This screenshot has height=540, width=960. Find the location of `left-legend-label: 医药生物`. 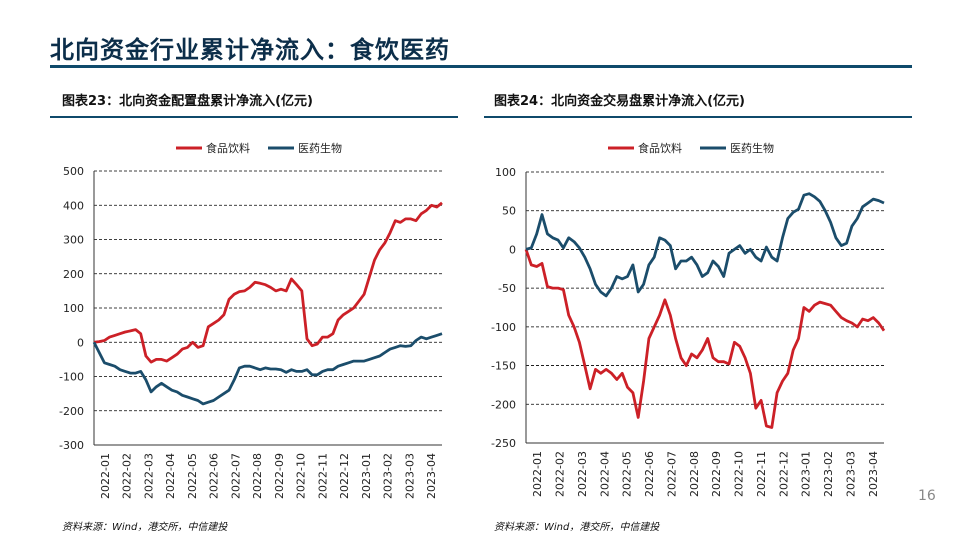

left-legend-label: 医药生物 is located at coordinates (320, 148).